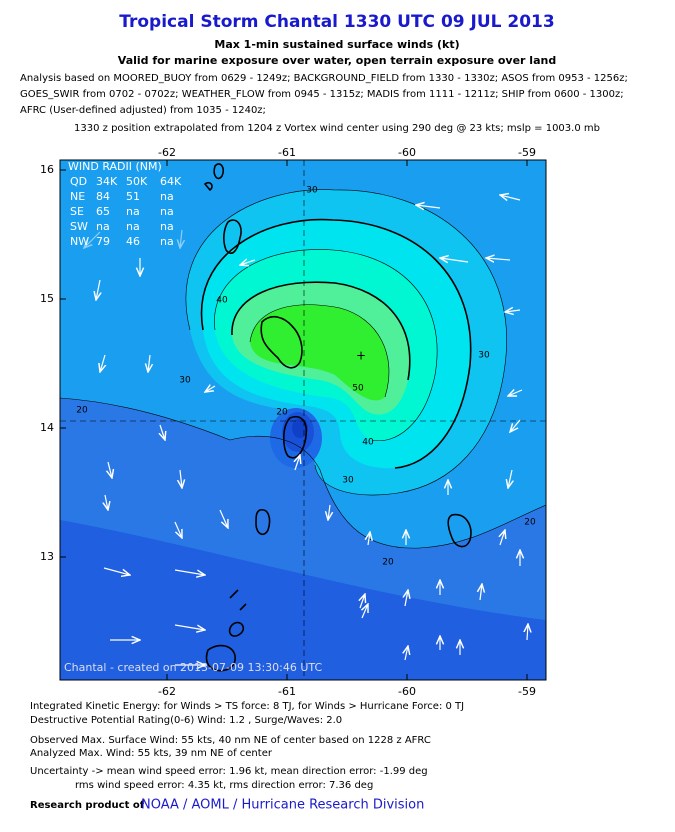 The height and width of the screenshot is (832, 675). What do you see at coordinates (47, 169) in the screenshot?
I see `lat-label: 16` at bounding box center [47, 169].